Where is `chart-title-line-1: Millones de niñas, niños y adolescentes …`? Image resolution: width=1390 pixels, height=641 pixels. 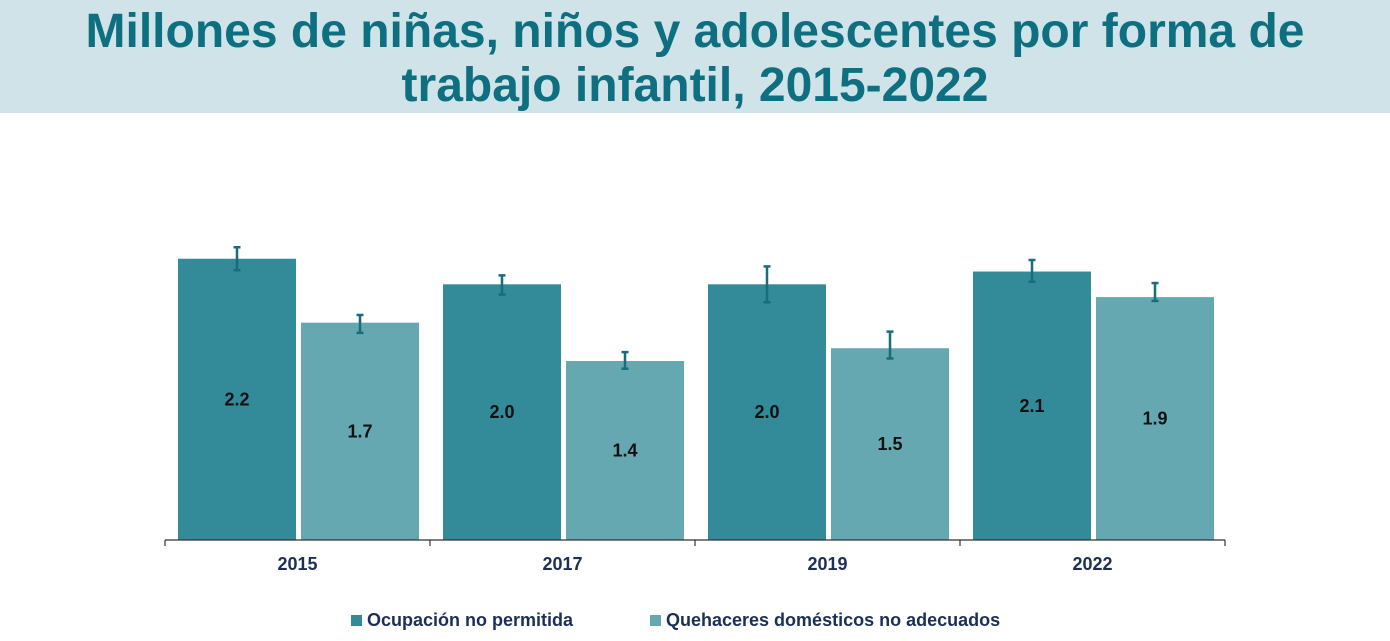
chart-title-line-1: Millones de niñas, niños y adolescentes … is located at coordinates (695, 31).